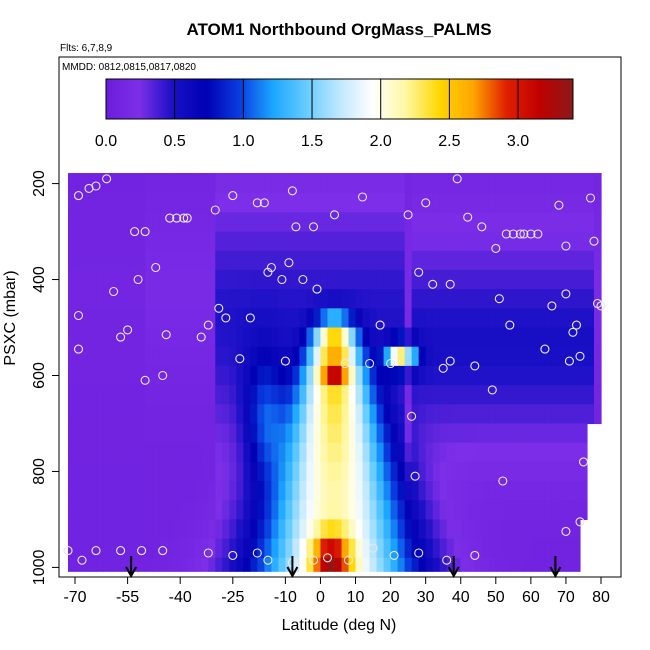 The image size is (650, 650). What do you see at coordinates (232, 597) in the screenshot?
I see `x-tick-label: -25` at bounding box center [232, 597].